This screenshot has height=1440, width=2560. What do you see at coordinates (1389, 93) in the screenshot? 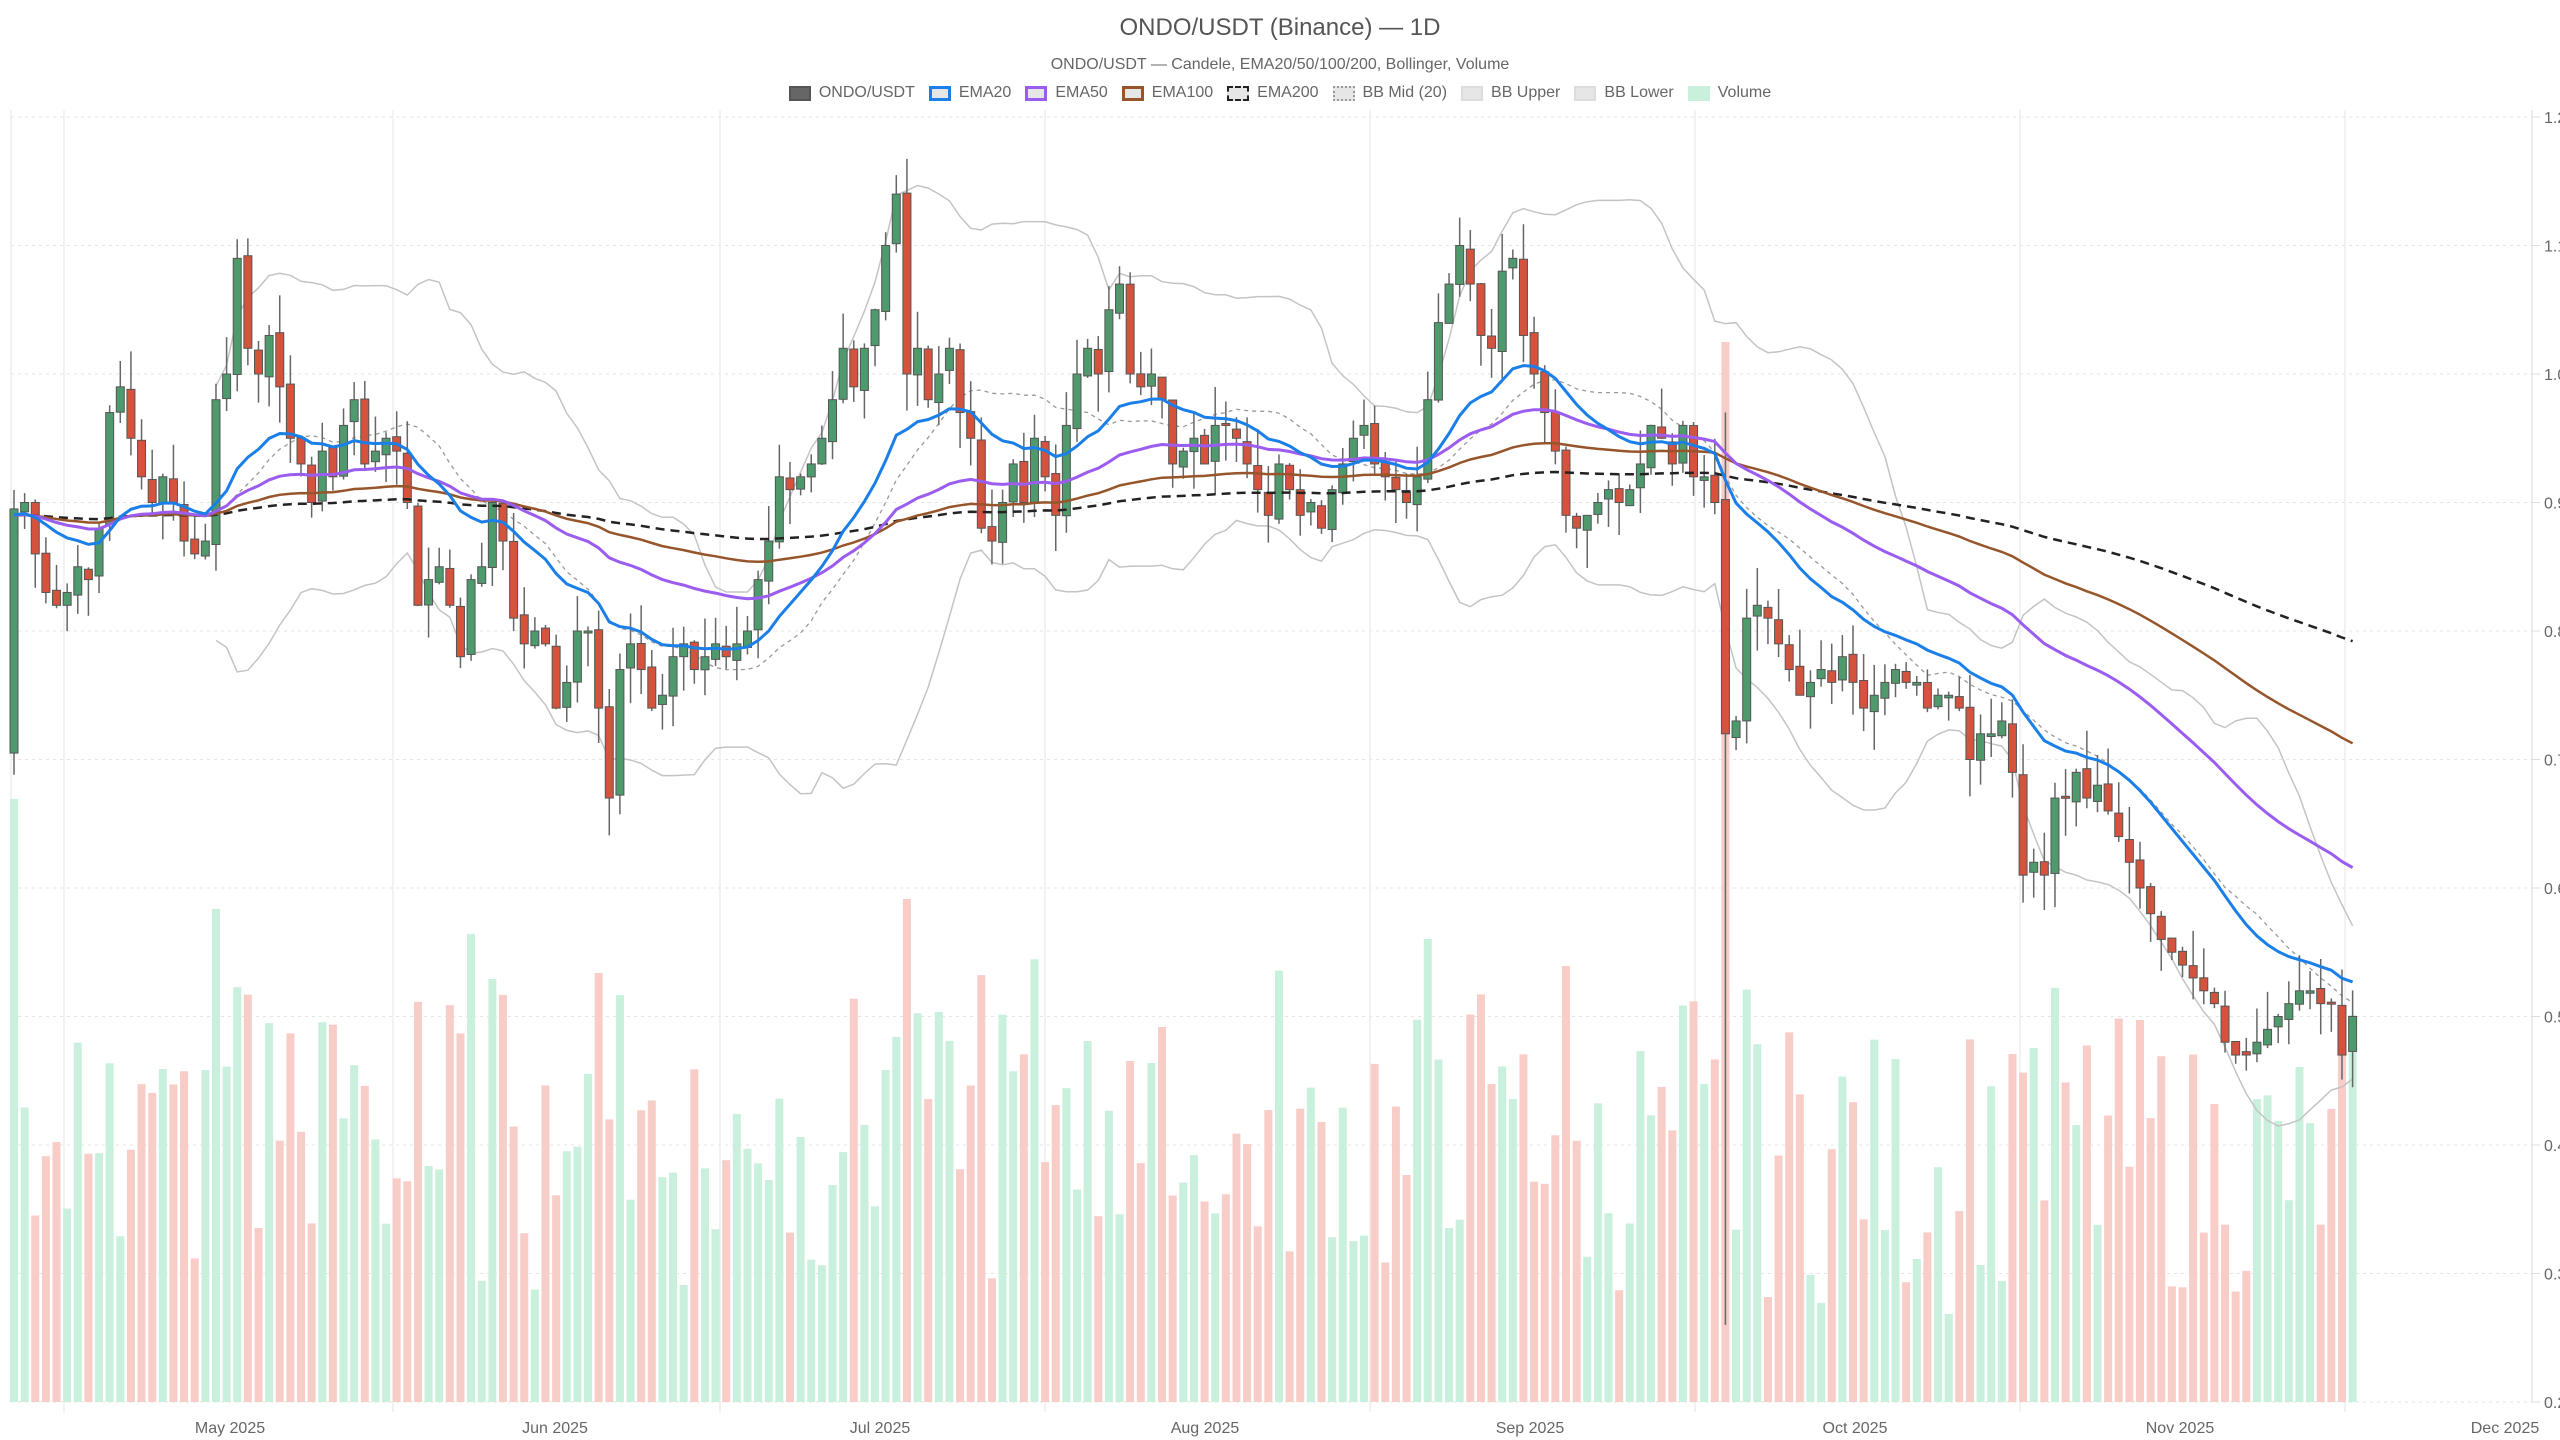
I see `legend-bb-mid: BB Mid (20)` at bounding box center [1389, 93].